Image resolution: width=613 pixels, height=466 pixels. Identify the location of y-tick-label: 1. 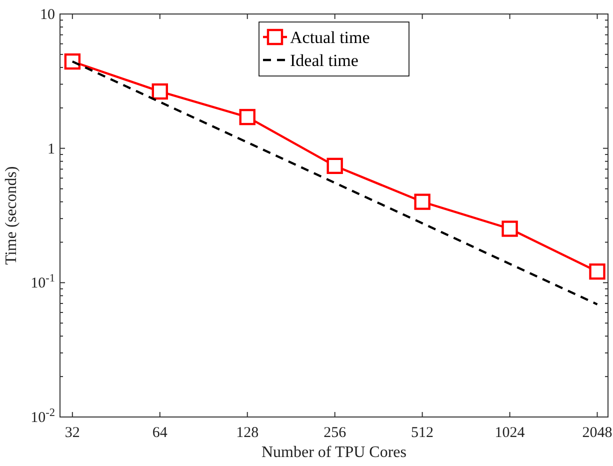
(51, 149).